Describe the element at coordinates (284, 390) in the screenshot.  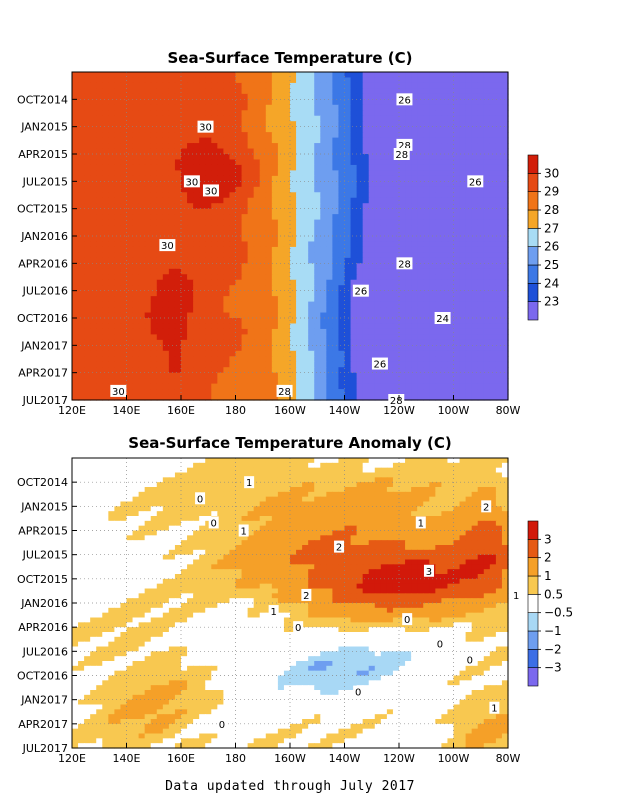
I see `contour-label-bg` at that location.